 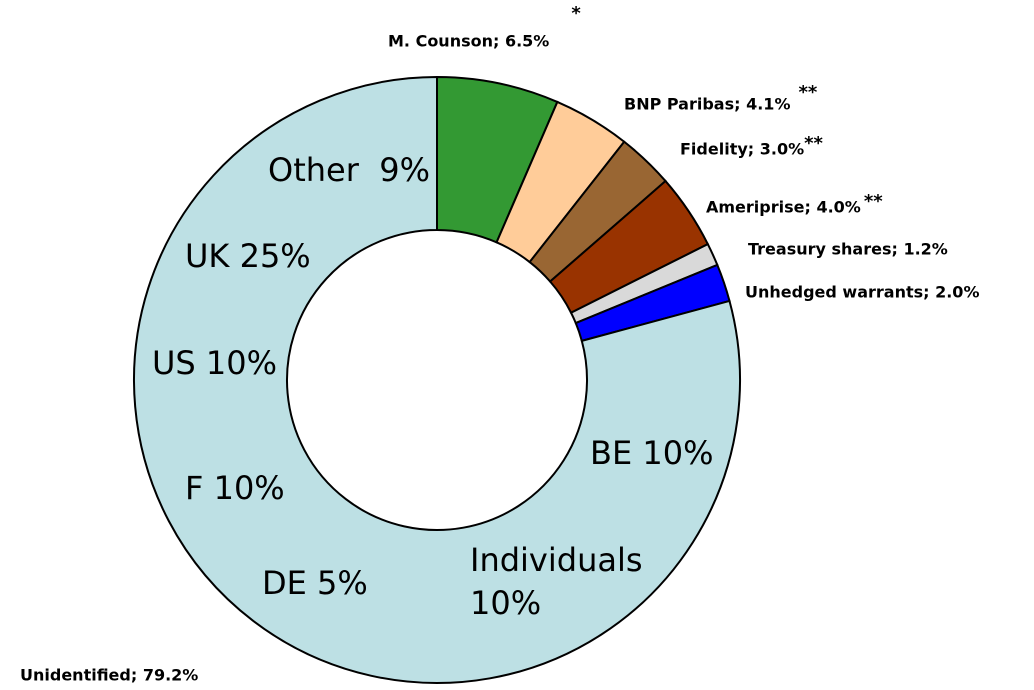 I want to click on annotation: 10%, so click(x=505, y=603).